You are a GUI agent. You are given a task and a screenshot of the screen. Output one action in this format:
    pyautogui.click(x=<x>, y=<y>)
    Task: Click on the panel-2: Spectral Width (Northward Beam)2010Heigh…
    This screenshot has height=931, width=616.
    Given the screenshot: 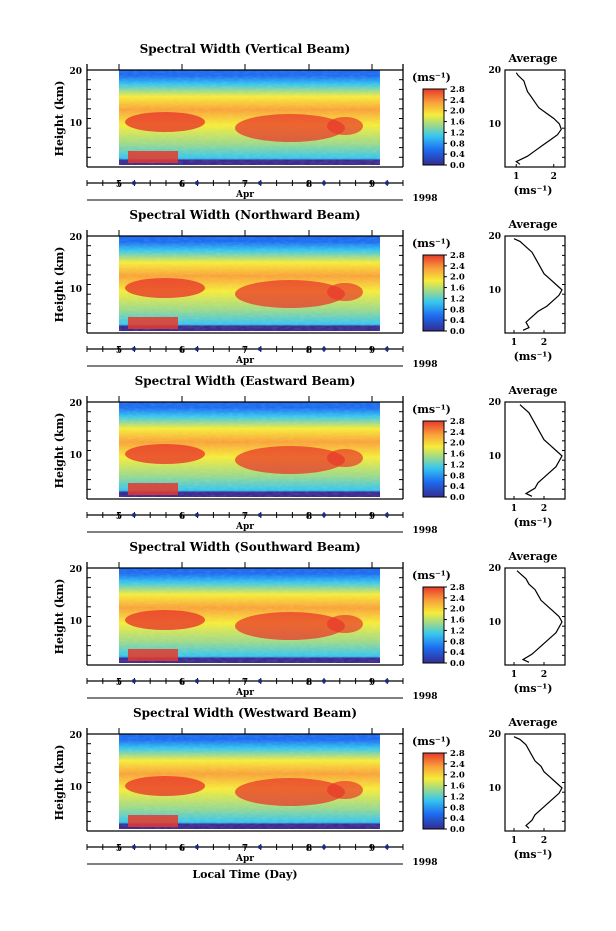 What is the action you would take?
    pyautogui.click(x=309, y=289)
    